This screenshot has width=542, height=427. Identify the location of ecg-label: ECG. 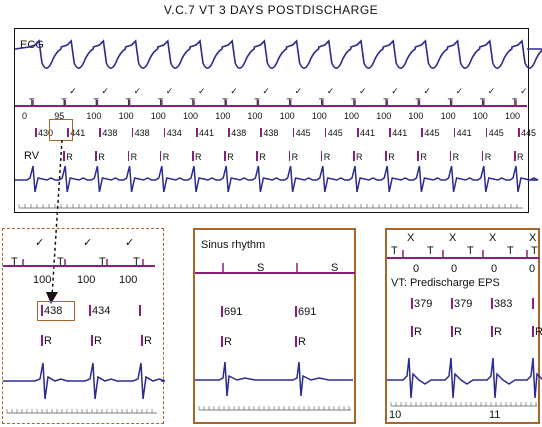
(32, 45).